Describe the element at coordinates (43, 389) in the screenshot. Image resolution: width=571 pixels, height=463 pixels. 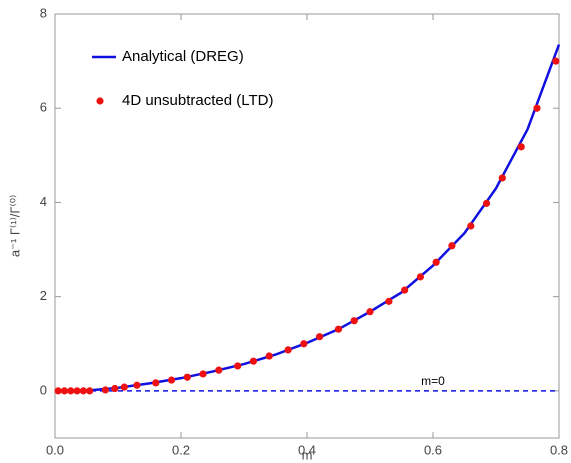
I see `y-tick-label: 0` at that location.